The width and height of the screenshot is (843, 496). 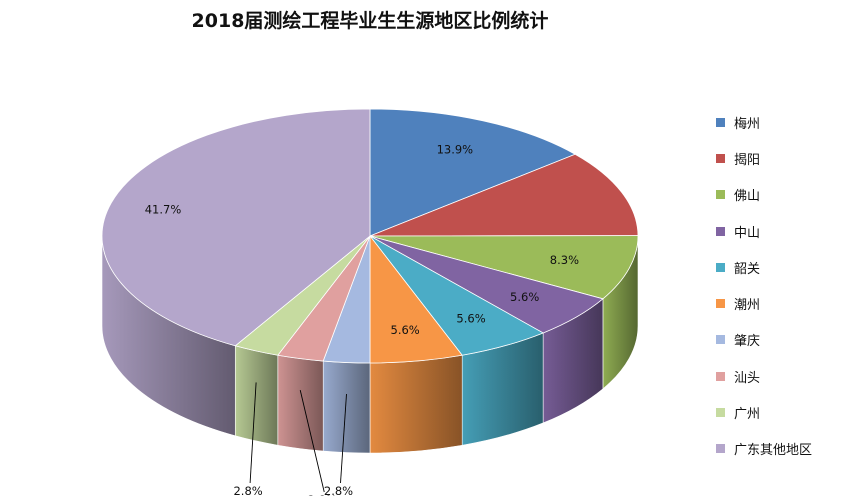 I want to click on pie-side-汕头, so click(x=300, y=403).